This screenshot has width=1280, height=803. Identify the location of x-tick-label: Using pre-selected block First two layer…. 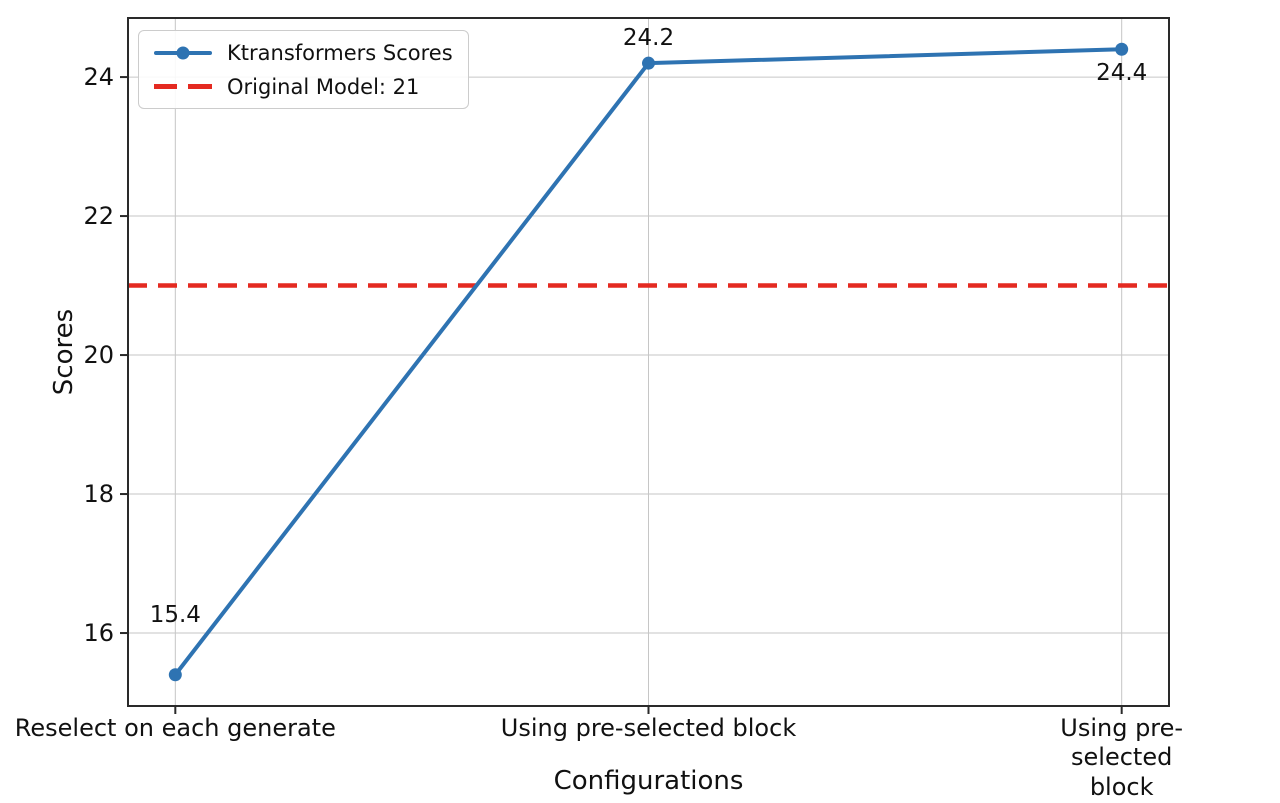
(1122, 758).